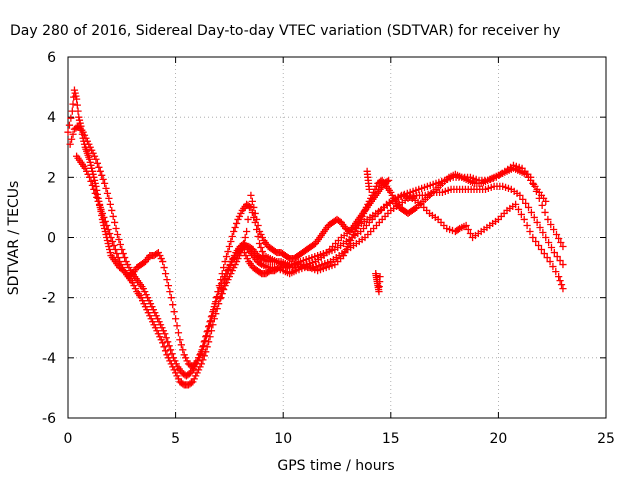  What do you see at coordinates (51, 118) in the screenshot?
I see `y-tick-label: 4` at bounding box center [51, 118].